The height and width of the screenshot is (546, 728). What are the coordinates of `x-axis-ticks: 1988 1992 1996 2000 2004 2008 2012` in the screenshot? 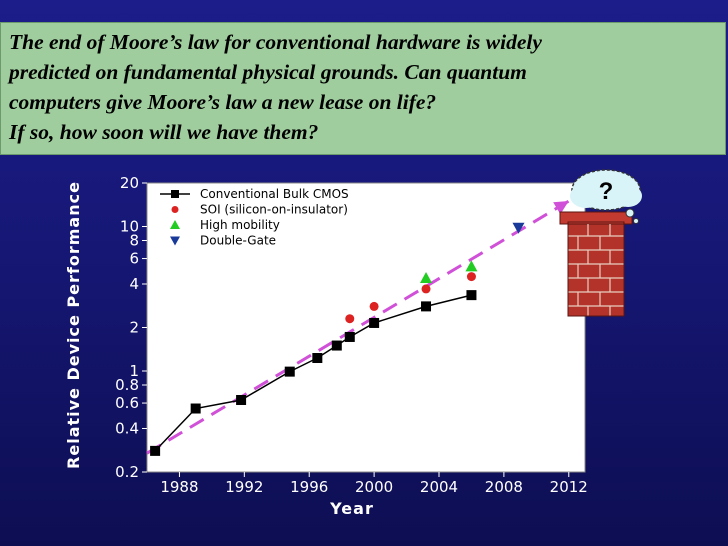 It's located at (374, 484).